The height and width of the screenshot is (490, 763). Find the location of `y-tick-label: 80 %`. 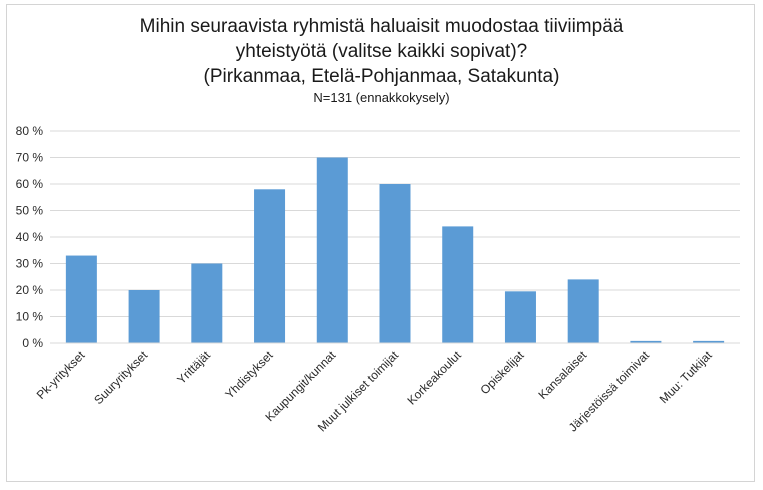

y-tick-label: 80 % is located at coordinates (30, 131).